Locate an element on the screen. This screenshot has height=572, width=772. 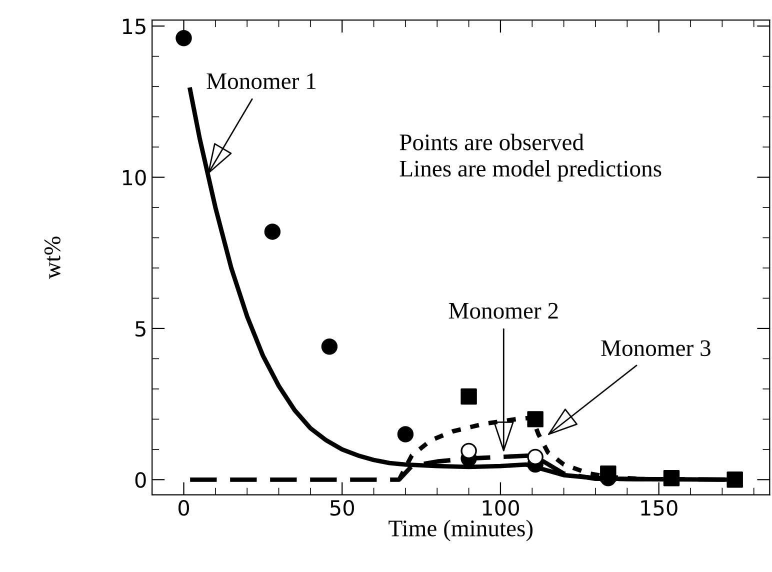
y-axis-title: wt% is located at coordinates (52, 258).